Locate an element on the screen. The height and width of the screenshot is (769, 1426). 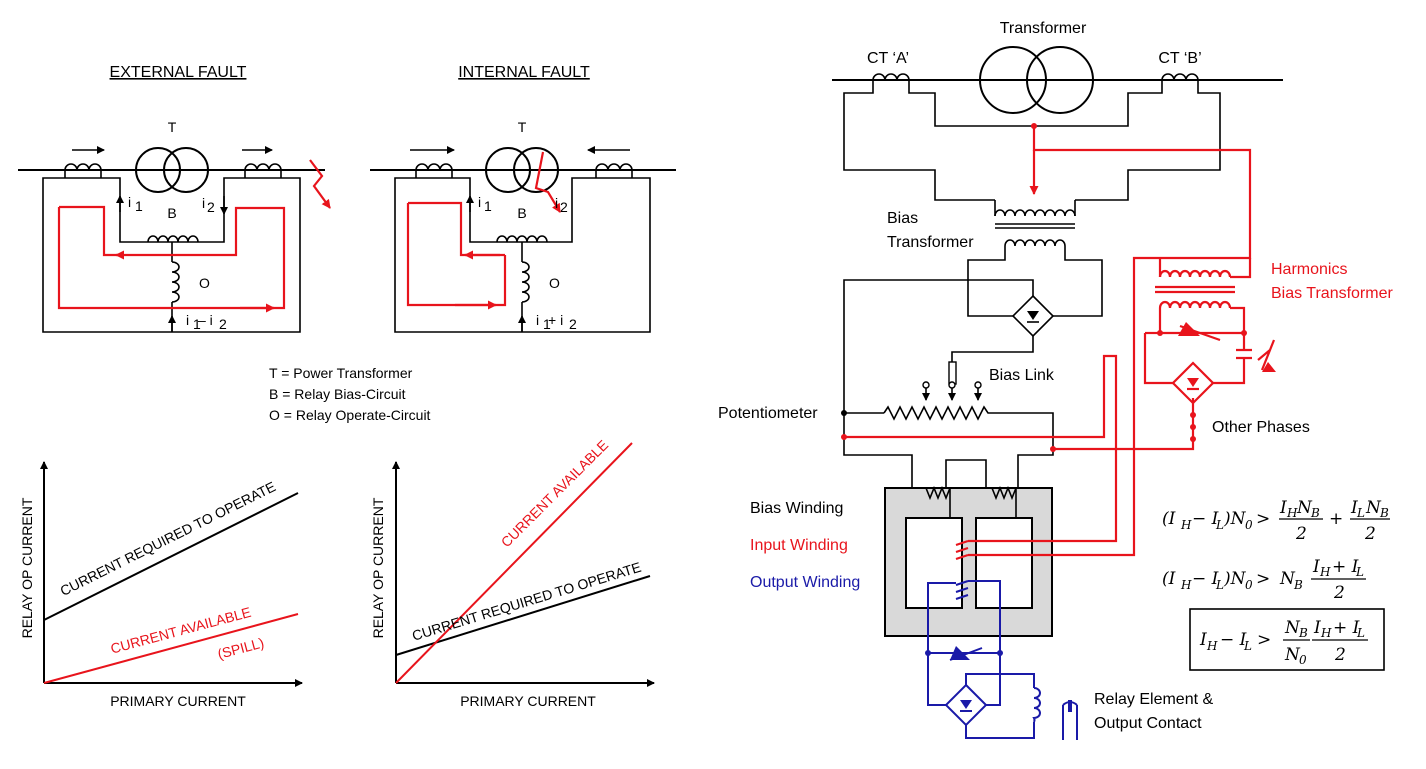
y-axis-label: RELAY OP CURRENT is located at coordinates (27, 567).